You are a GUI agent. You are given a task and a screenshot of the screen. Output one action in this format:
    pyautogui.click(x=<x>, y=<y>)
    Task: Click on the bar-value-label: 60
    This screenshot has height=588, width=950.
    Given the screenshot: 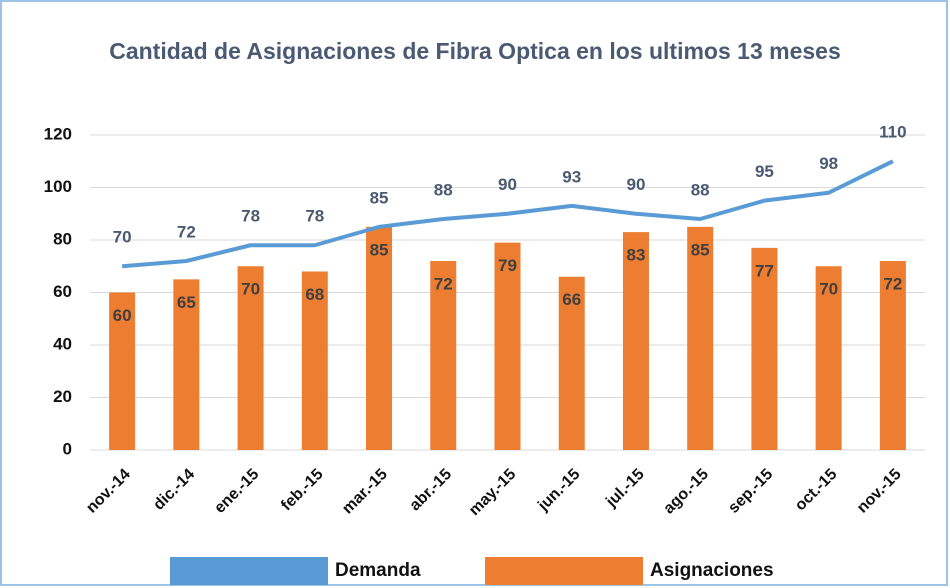 What is the action you would take?
    pyautogui.click(x=122, y=315)
    